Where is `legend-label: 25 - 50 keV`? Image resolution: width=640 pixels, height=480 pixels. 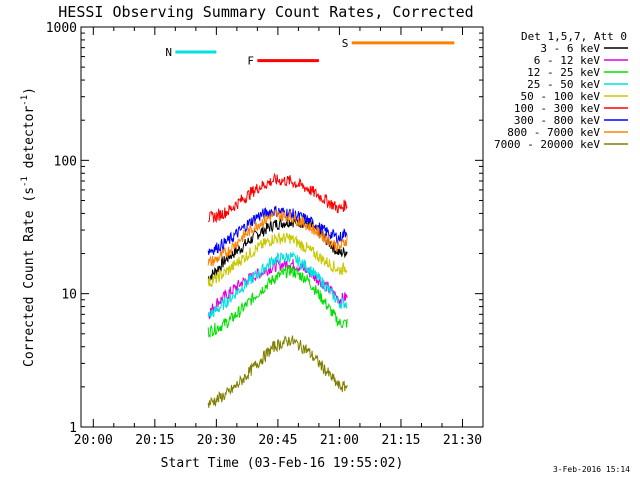
legend-label: 25 - 50 keV is located at coordinates (563, 84).